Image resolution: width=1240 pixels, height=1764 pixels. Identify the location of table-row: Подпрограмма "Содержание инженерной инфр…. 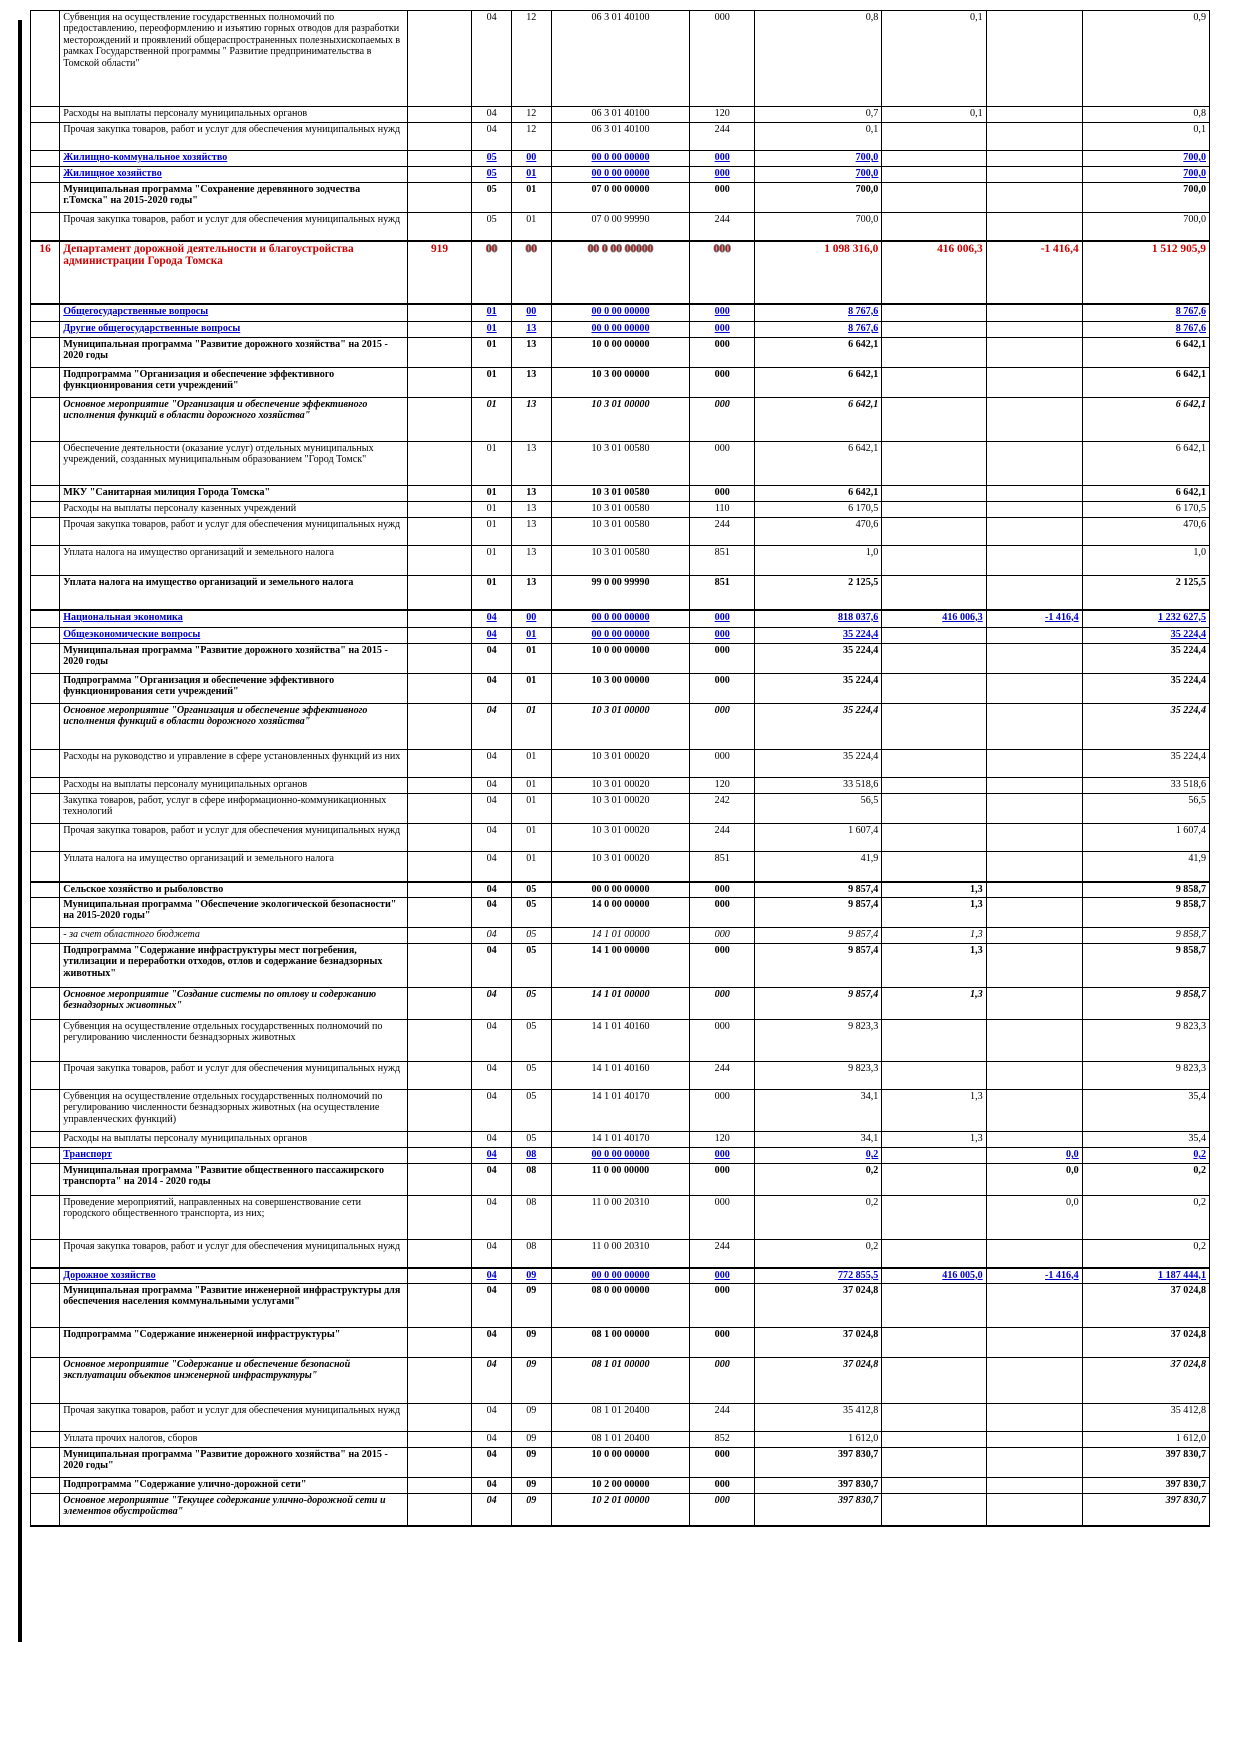
(620, 1342).